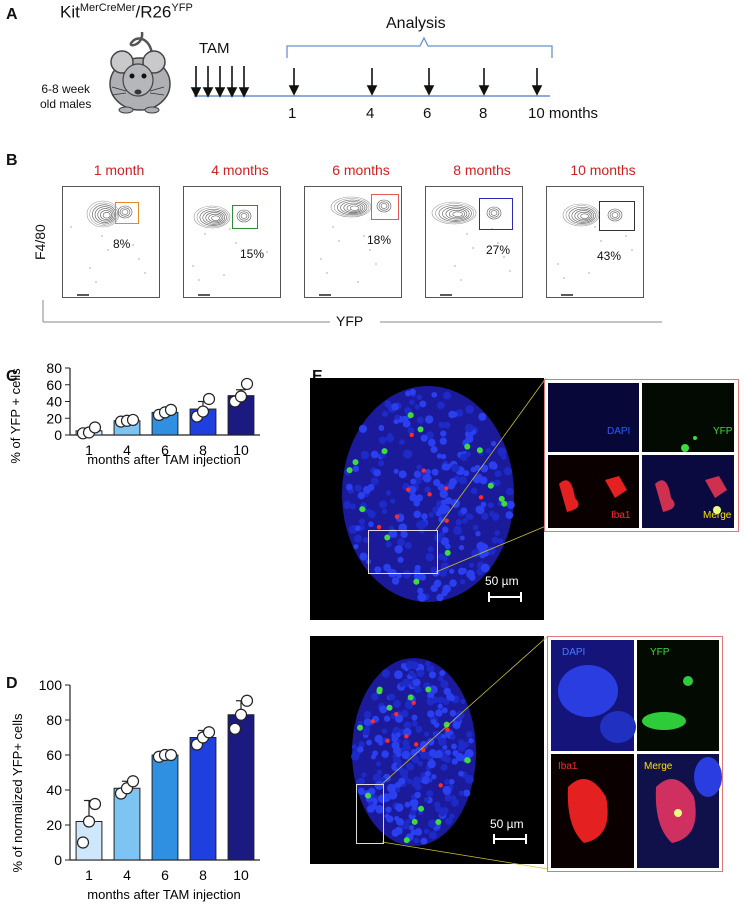 This screenshot has width=746, height=906. What do you see at coordinates (415, 82) in the screenshot?
I see `analysis-arrows` at bounding box center [415, 82].